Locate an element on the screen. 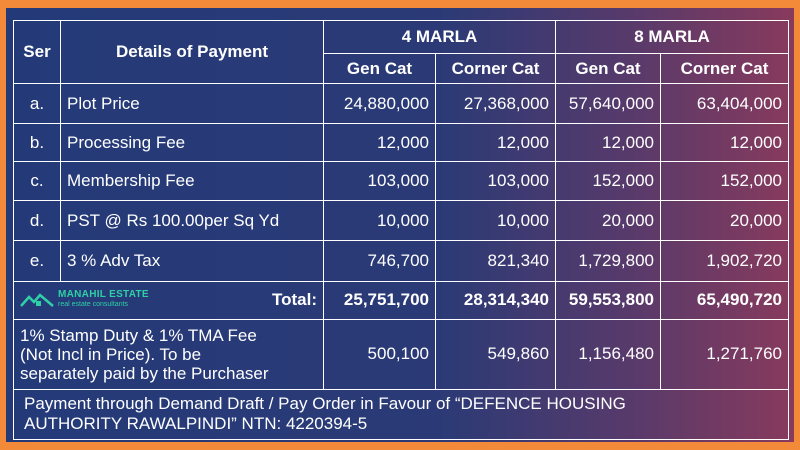 Image resolution: width=800 pixels, height=450 pixels. cell-4-corner: 103,000 is located at coordinates (495, 181).